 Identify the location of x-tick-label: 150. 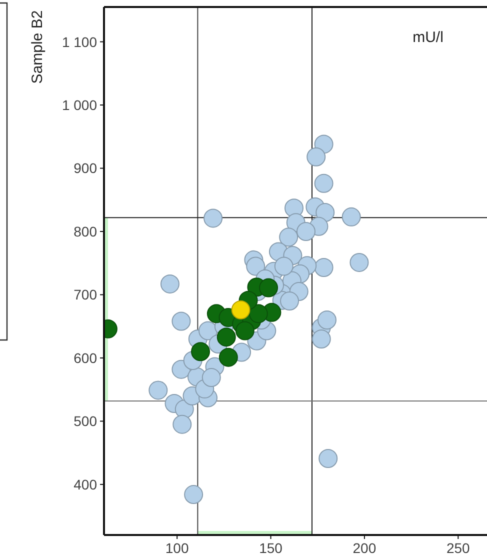
(271, 548).